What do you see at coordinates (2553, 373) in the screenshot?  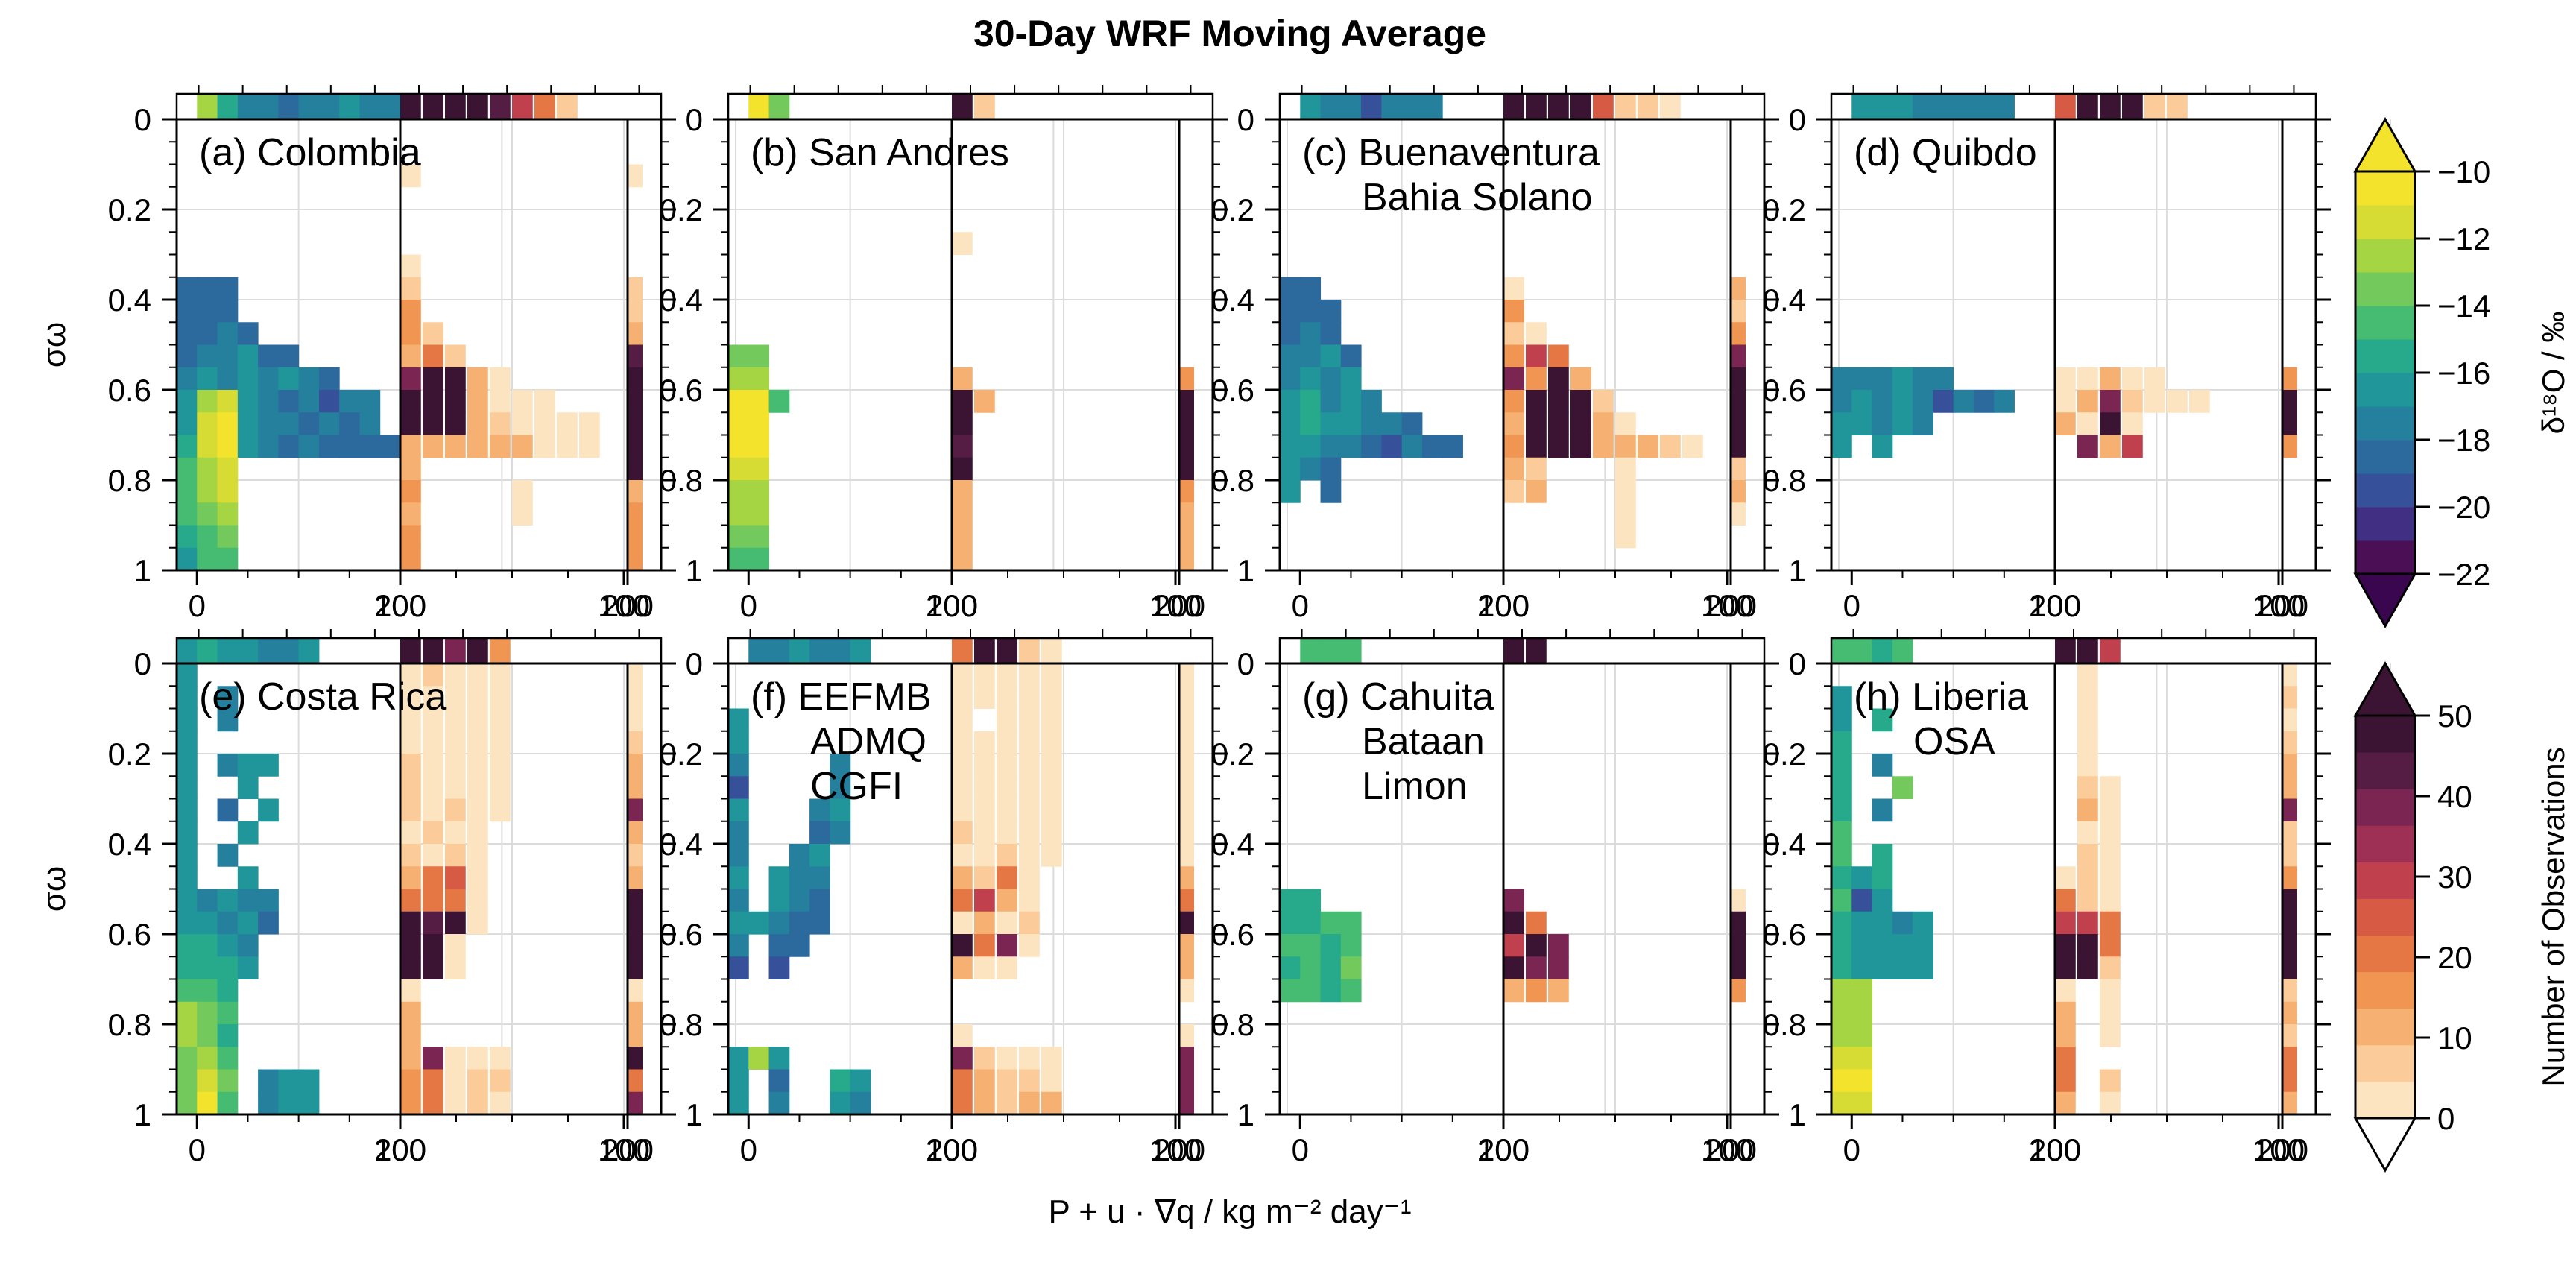 I see `colorbar-label: δ¹⁸O / ‰` at bounding box center [2553, 373].